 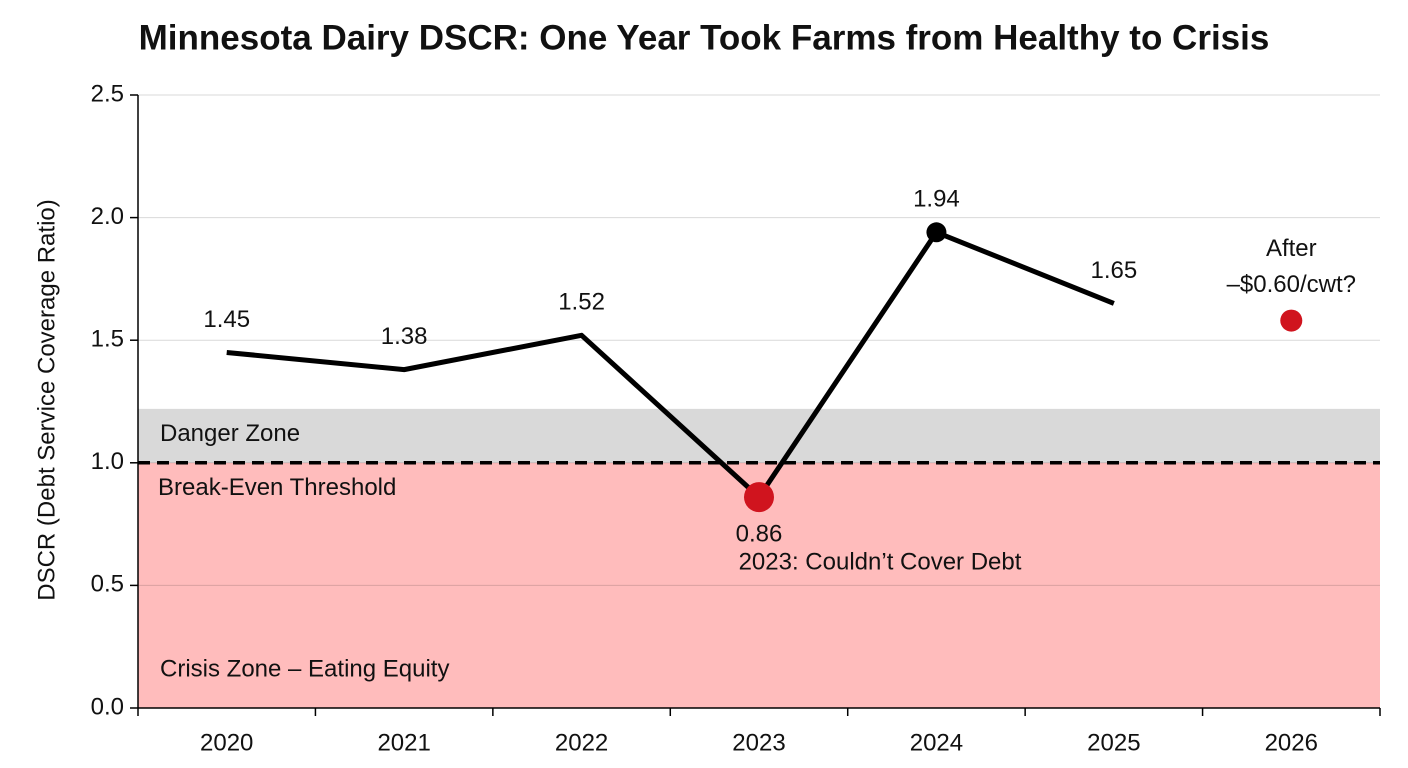 What do you see at coordinates (1113, 270) in the screenshot?
I see `data-label: 1.65` at bounding box center [1113, 270].